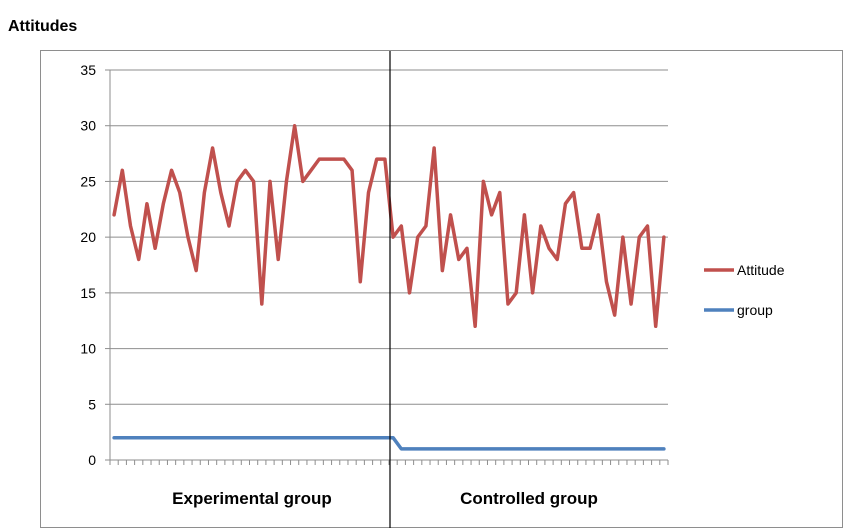 This screenshot has height=529, width=844. I want to click on group-label: Experimental group, so click(252, 498).